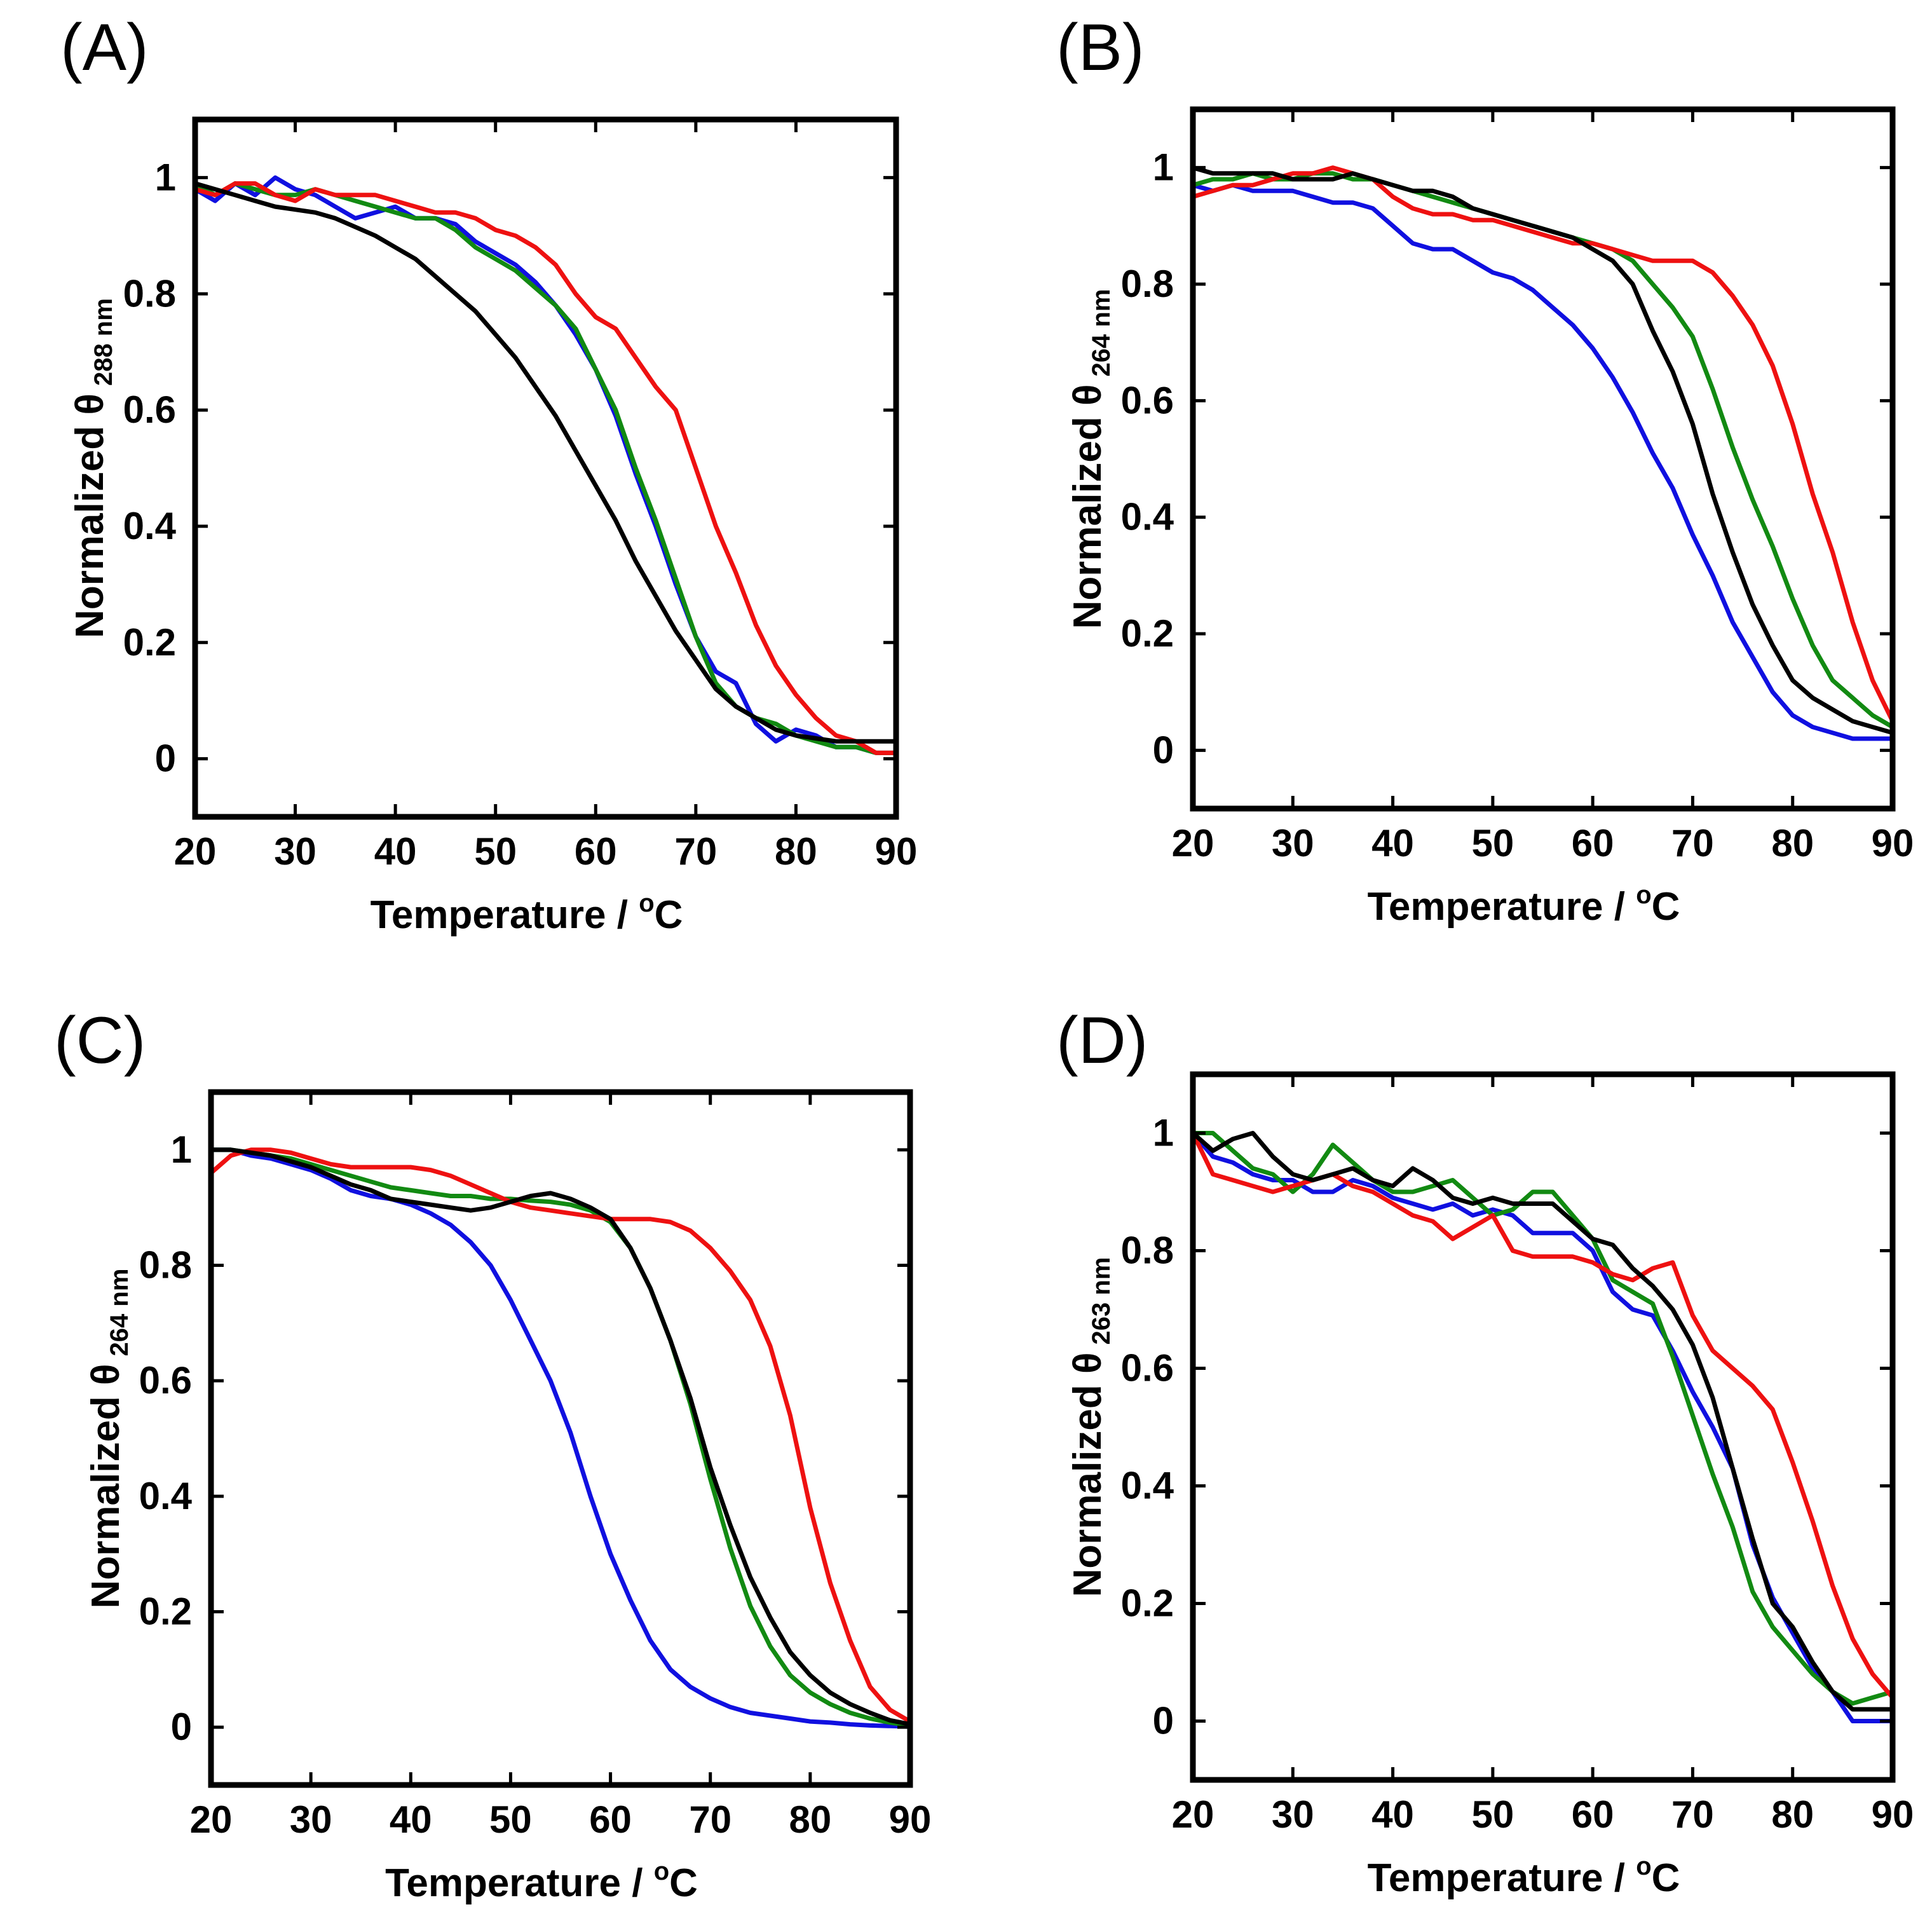 The height and width of the screenshot is (1921, 1932). Describe the element at coordinates (1102, 1040) in the screenshot. I see `panel-letter: (D)` at that location.